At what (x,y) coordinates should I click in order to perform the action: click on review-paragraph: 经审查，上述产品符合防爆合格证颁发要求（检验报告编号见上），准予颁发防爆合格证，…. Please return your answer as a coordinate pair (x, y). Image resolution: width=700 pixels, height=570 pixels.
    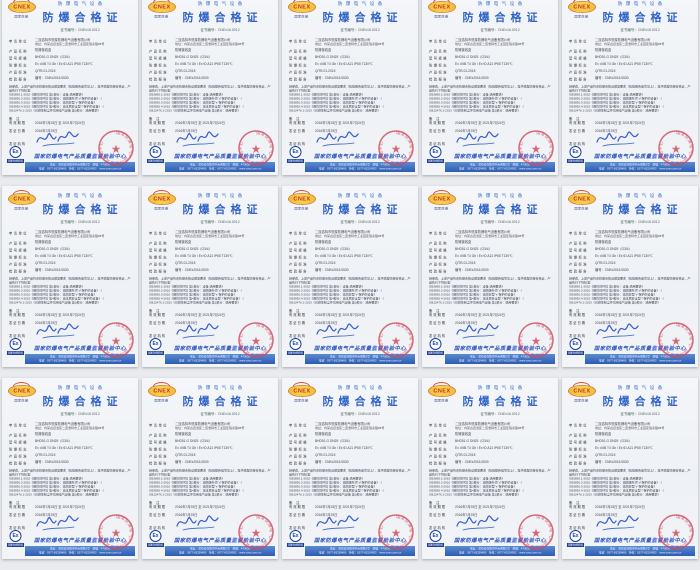
    Looking at the image, I should click on (70, 483).